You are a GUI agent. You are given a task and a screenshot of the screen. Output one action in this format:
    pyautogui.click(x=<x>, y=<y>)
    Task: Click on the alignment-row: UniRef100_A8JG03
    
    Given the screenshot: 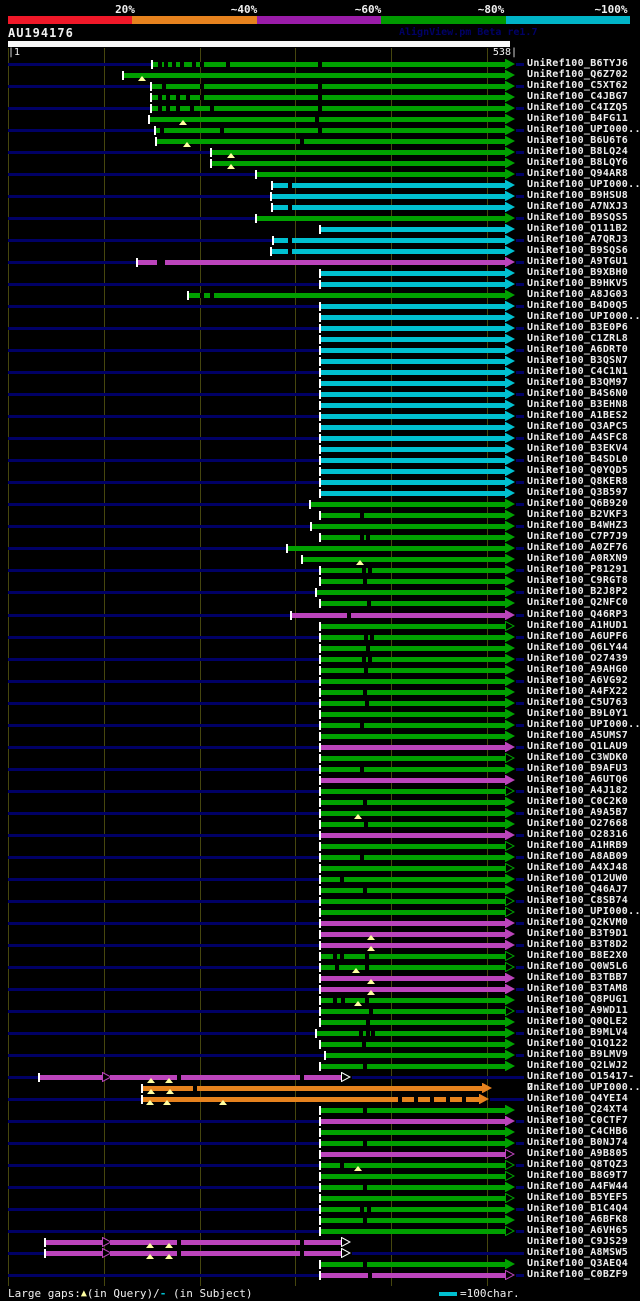 What is the action you would take?
    pyautogui.click(x=320, y=295)
    